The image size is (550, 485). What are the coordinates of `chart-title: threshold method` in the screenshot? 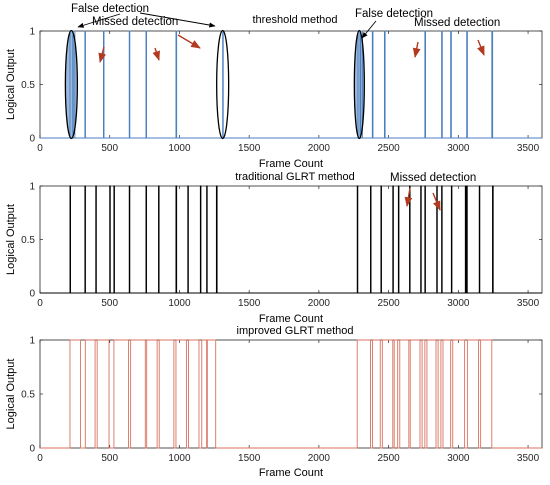 It's located at (295, 20).